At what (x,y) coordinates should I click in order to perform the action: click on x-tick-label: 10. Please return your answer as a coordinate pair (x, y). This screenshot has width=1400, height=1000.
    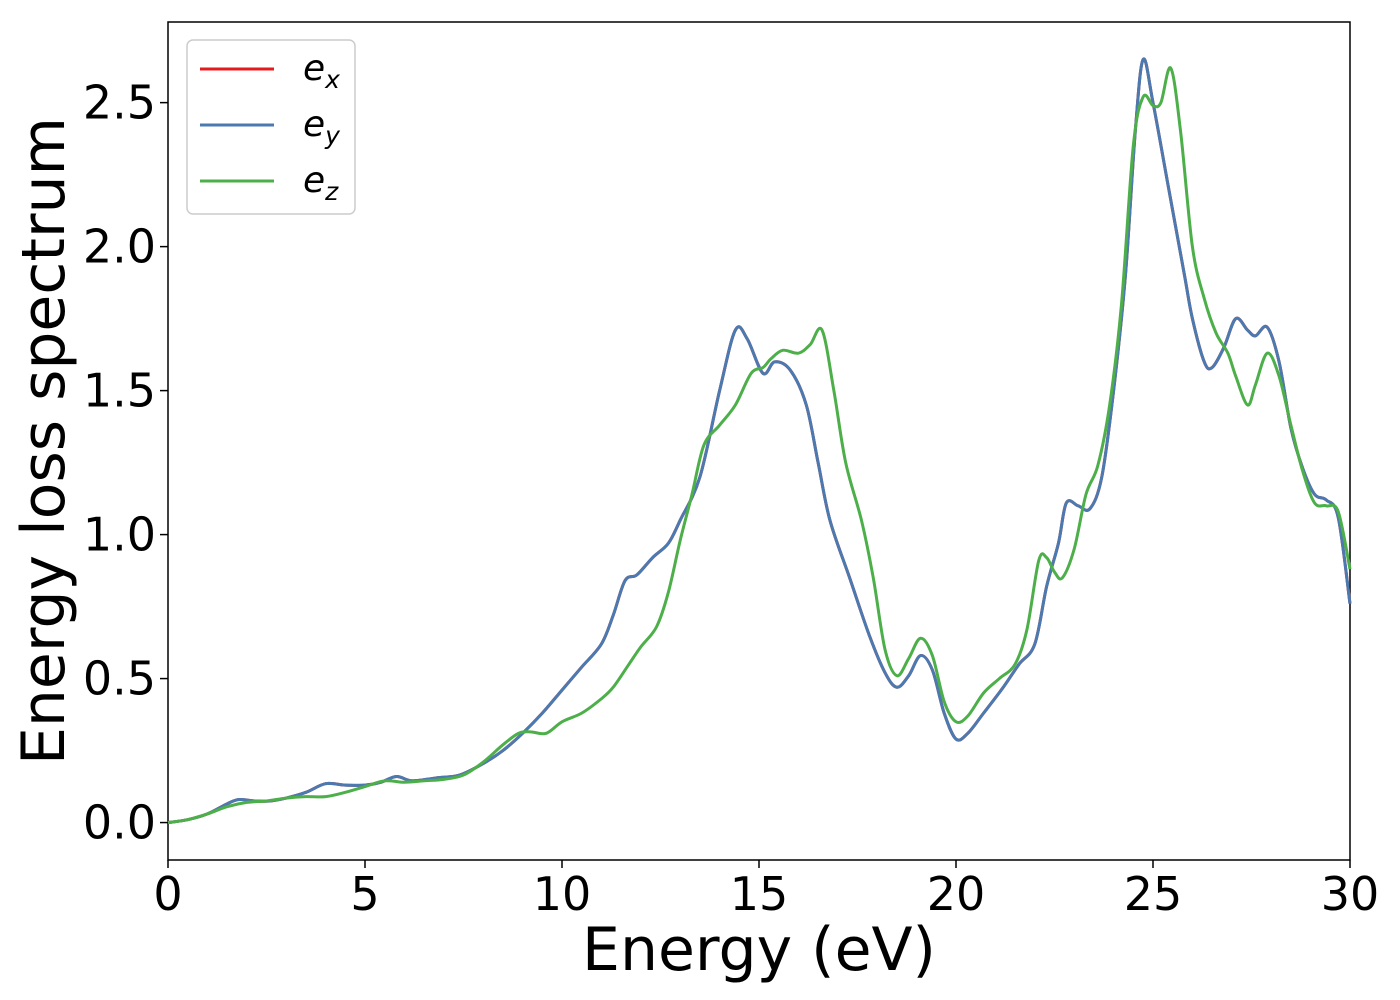
    Looking at the image, I should click on (562, 894).